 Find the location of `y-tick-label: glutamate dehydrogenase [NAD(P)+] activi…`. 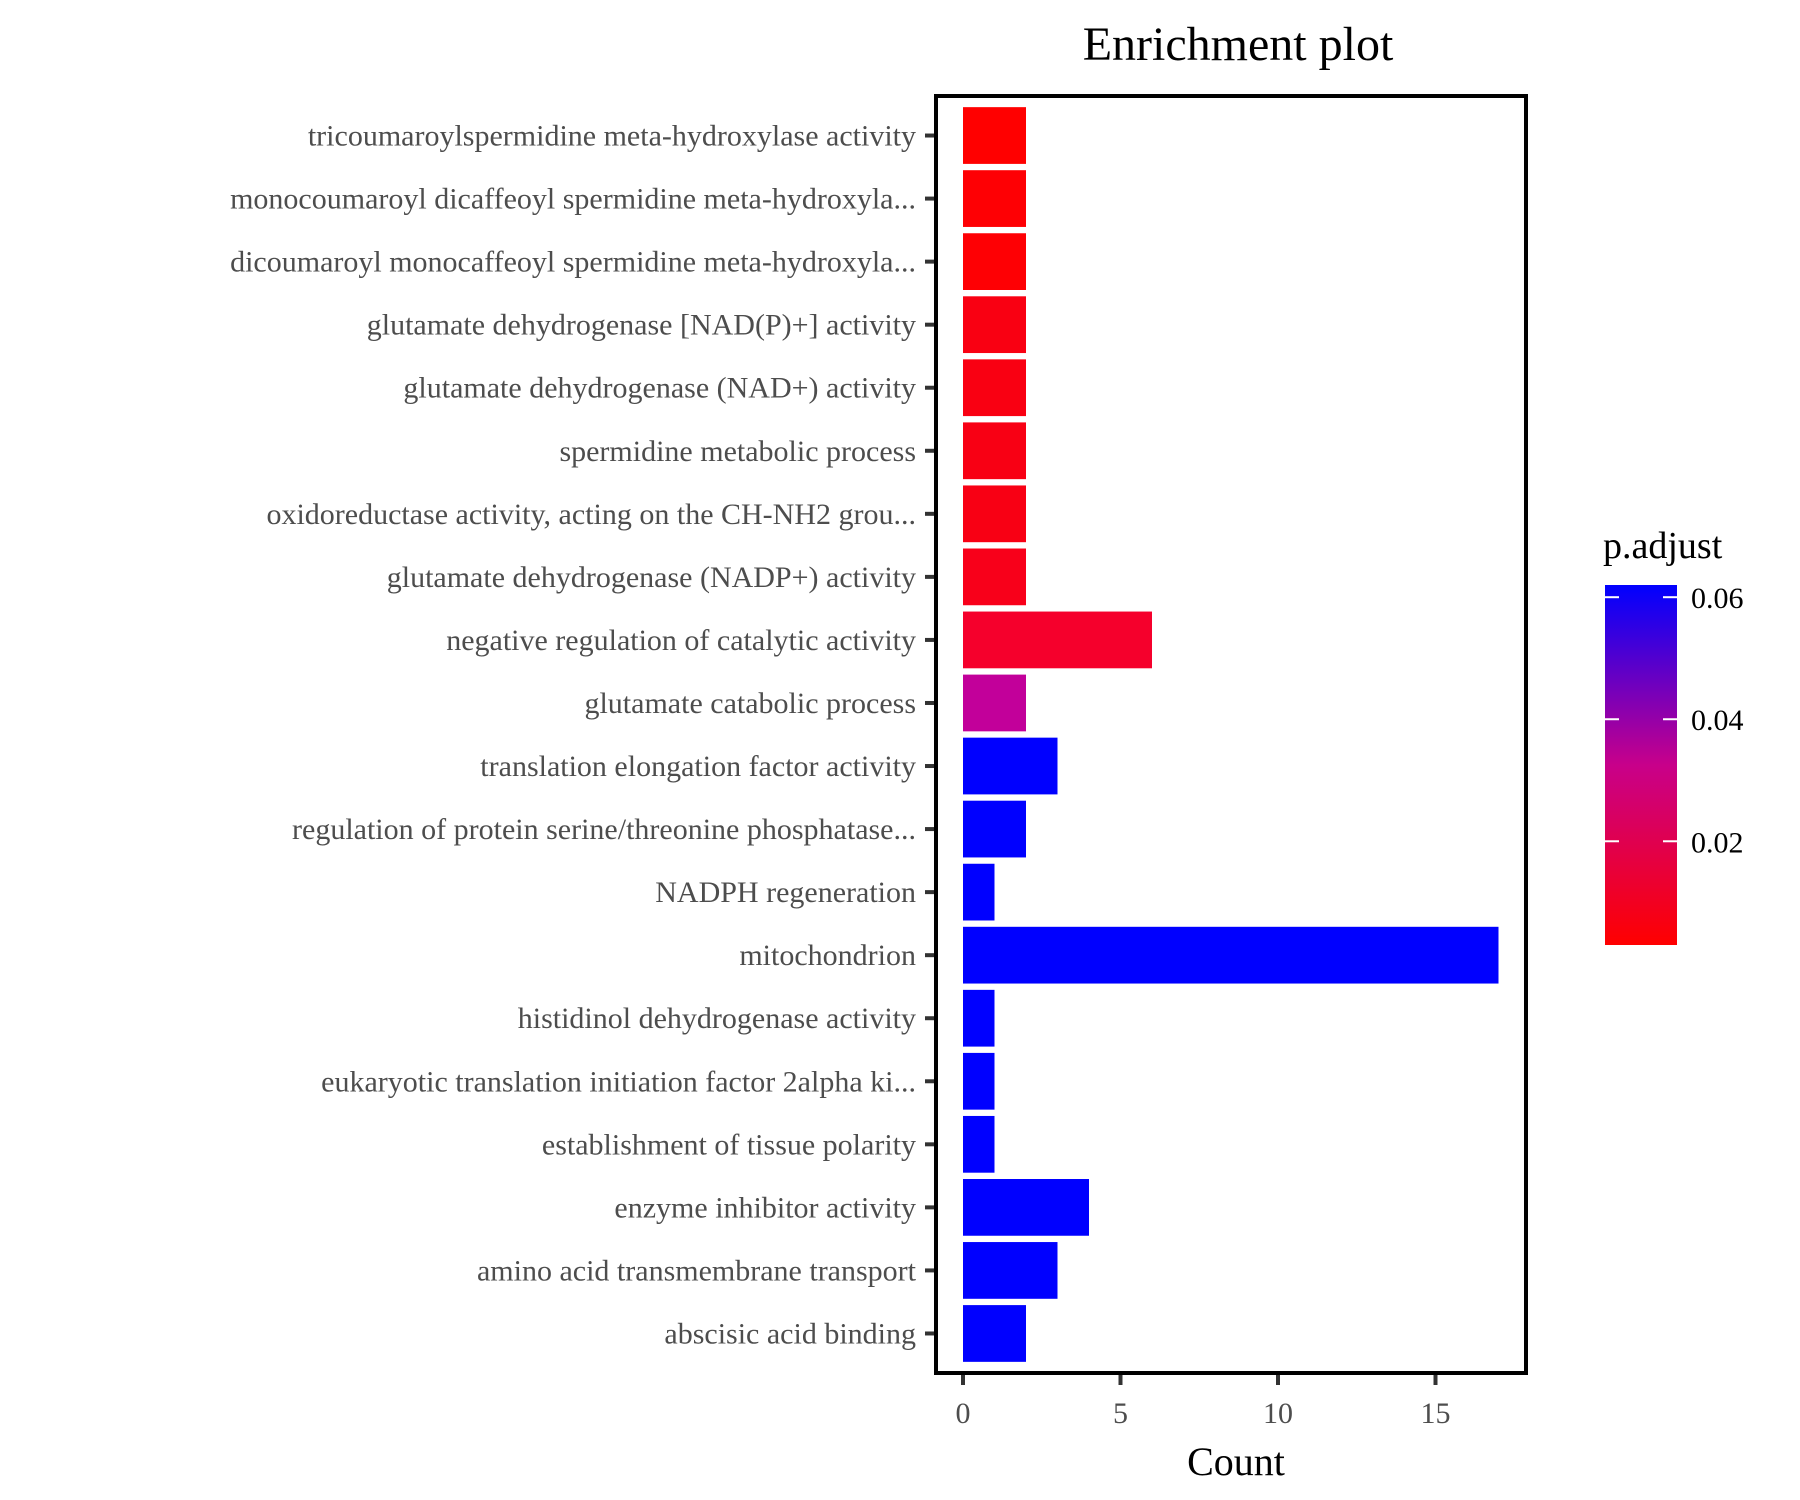

y-tick-label: glutamate dehydrogenase [NAD(P)+] activi… is located at coordinates (641, 325).